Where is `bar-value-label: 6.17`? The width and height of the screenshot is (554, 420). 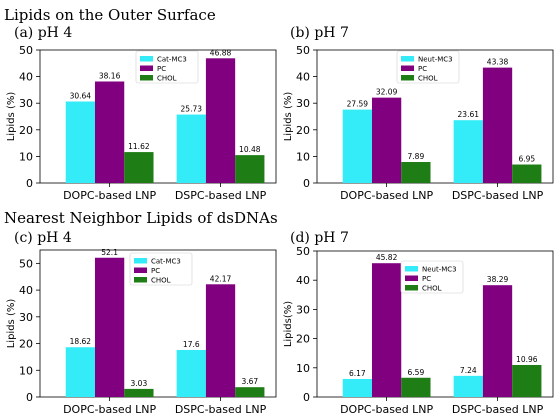 bar-value-label: 6.17 is located at coordinates (357, 373).